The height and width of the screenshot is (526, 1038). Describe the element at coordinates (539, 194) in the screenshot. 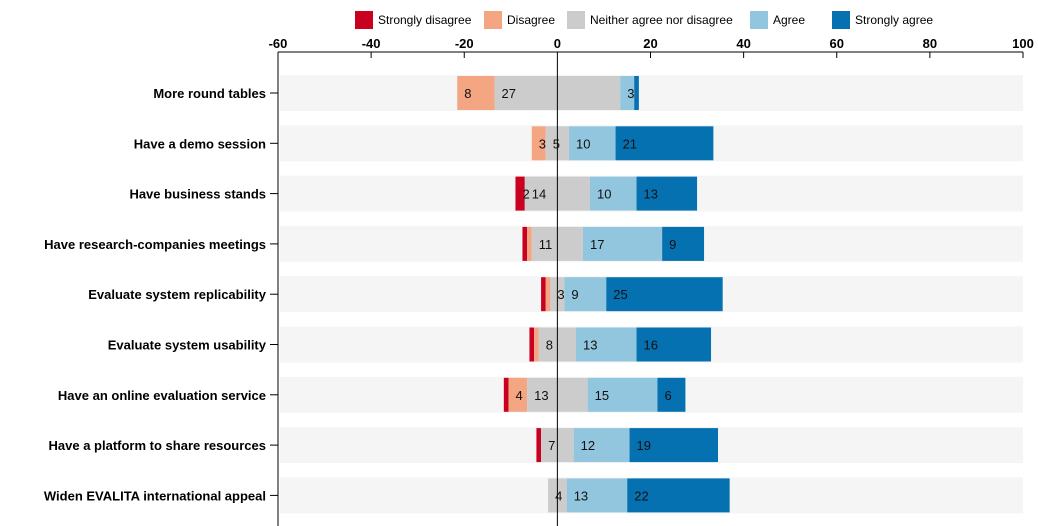

I see `data-label: 14` at that location.